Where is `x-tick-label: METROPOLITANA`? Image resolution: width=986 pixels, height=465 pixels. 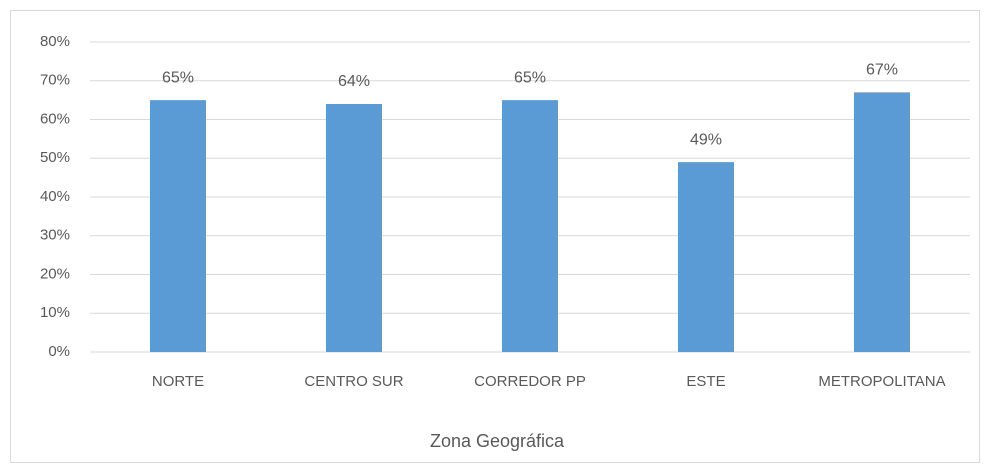
x-tick-label: METROPOLITANA is located at coordinates (881, 381).